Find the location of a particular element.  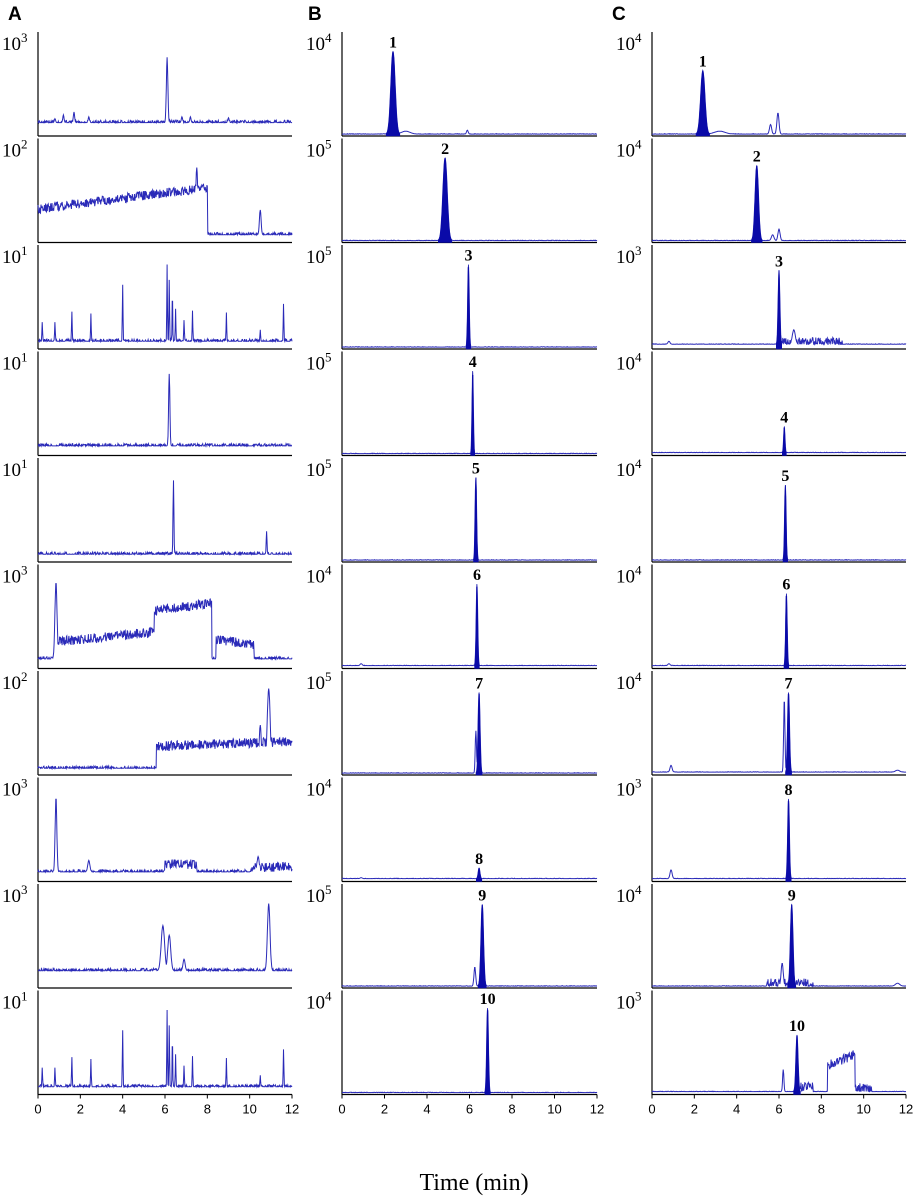

panel-label-b: B is located at coordinates (315, 14).